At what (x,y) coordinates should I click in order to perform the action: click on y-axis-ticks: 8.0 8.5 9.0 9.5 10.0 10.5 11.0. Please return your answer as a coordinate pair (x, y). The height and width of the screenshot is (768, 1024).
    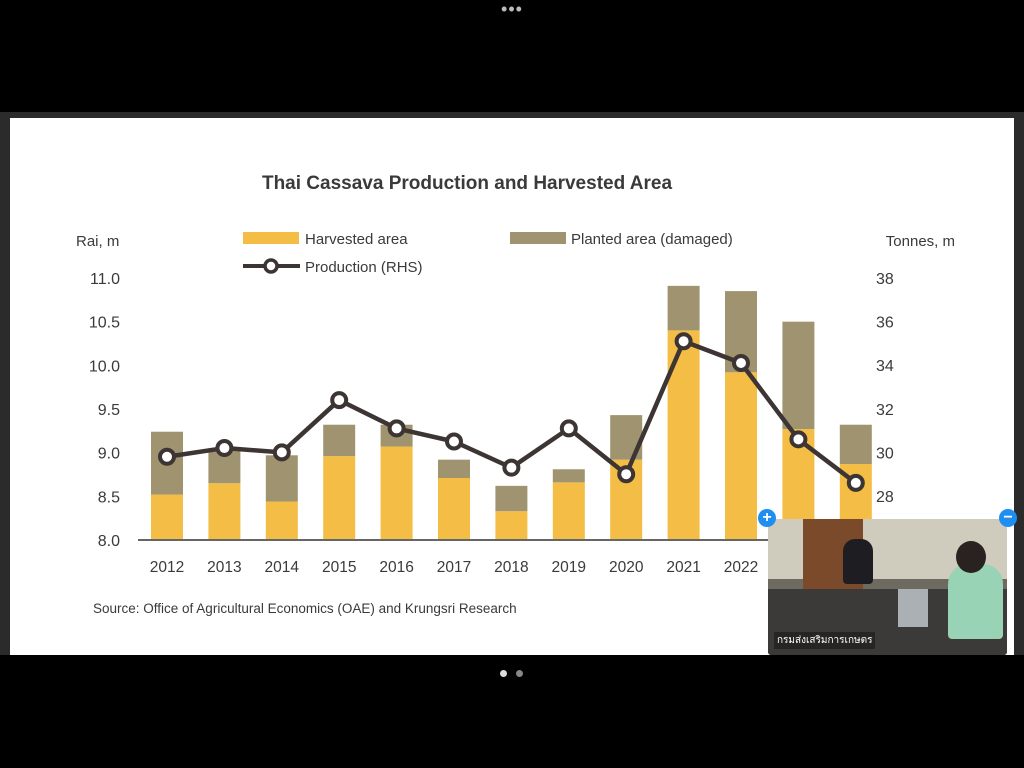
    Looking at the image, I should click on (104, 410).